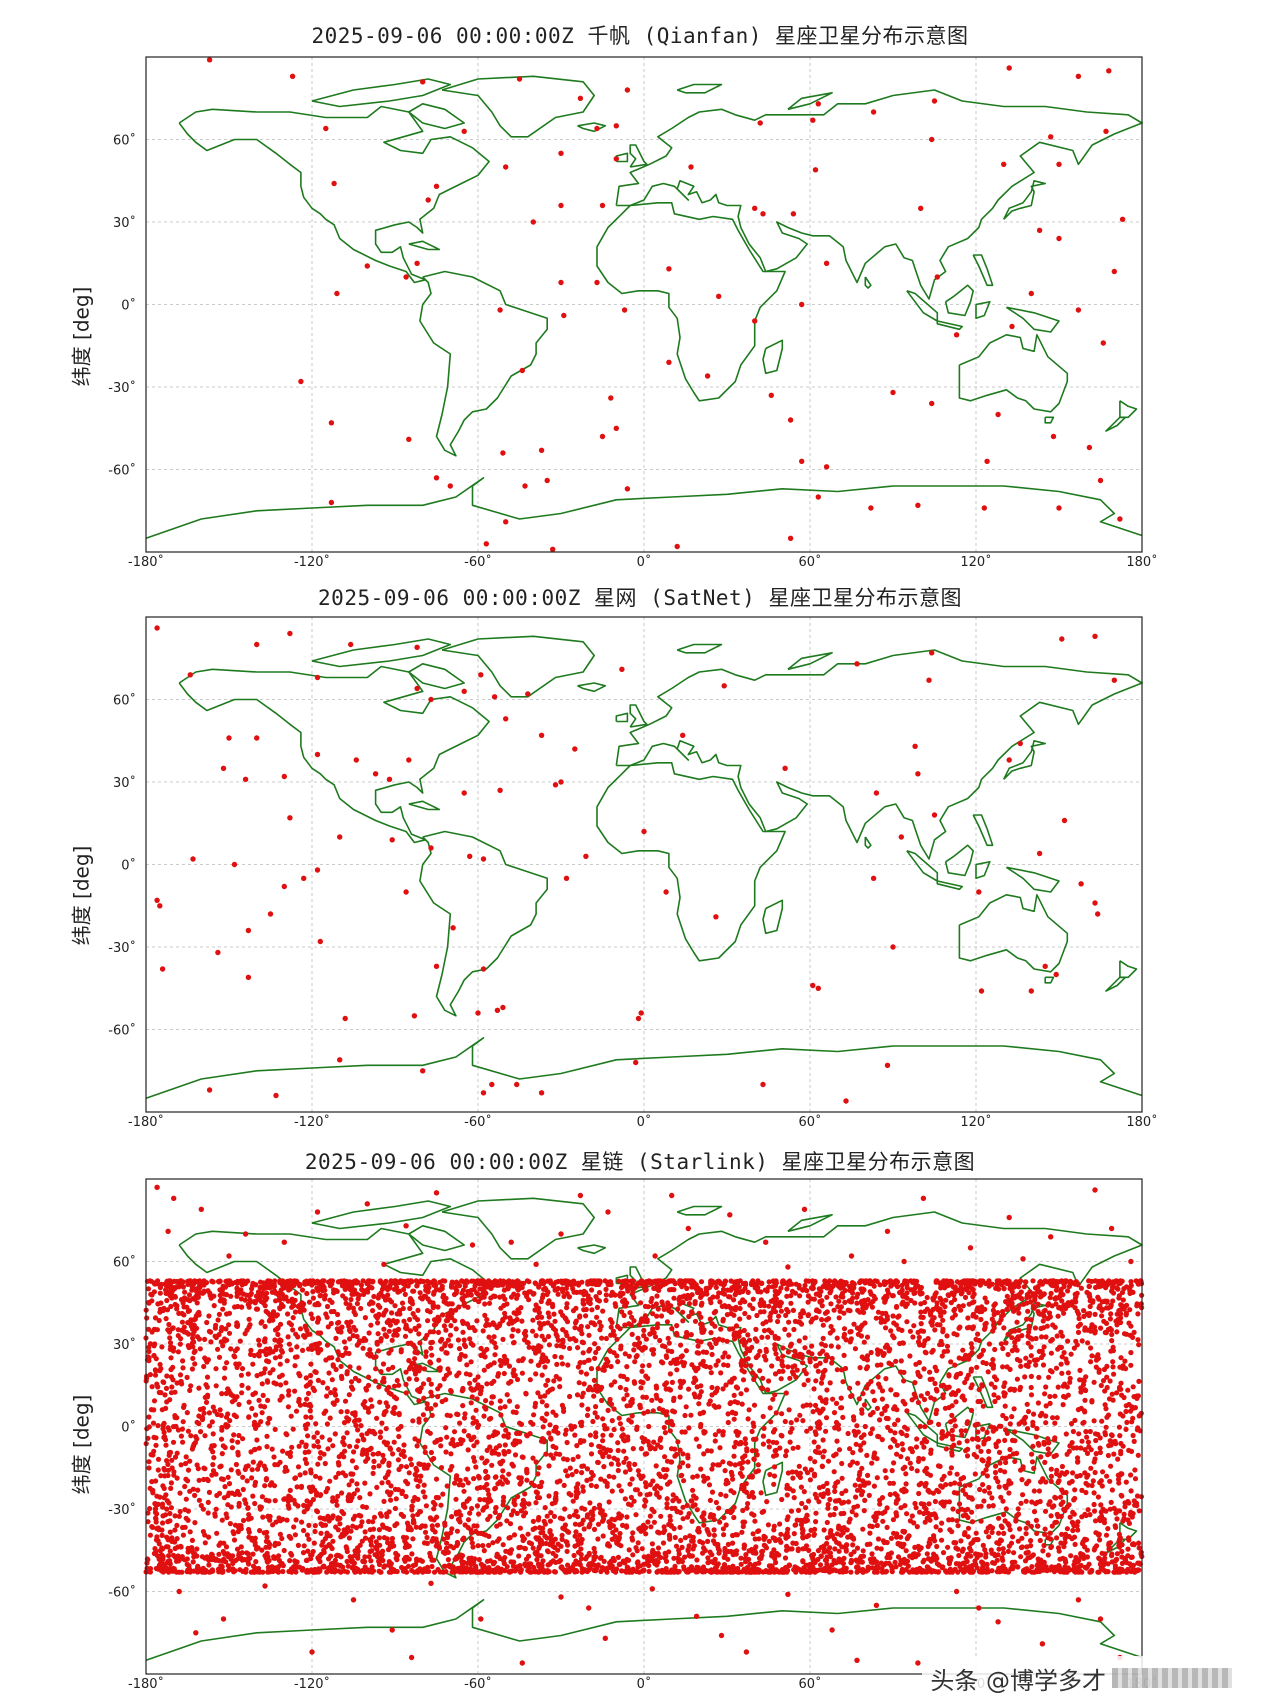  Describe the element at coordinates (975, 1122) in the screenshot. I see `x-tick-label: 120˚` at that location.